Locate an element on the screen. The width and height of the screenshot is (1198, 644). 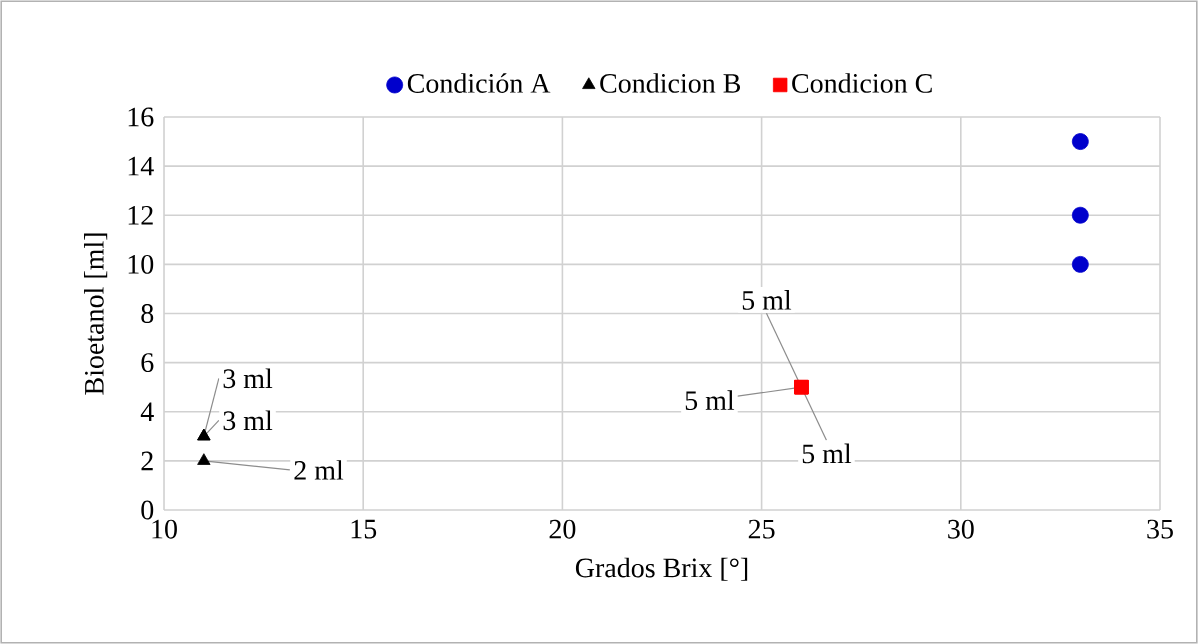
y-tick-label: 10 is located at coordinates (141, 264).